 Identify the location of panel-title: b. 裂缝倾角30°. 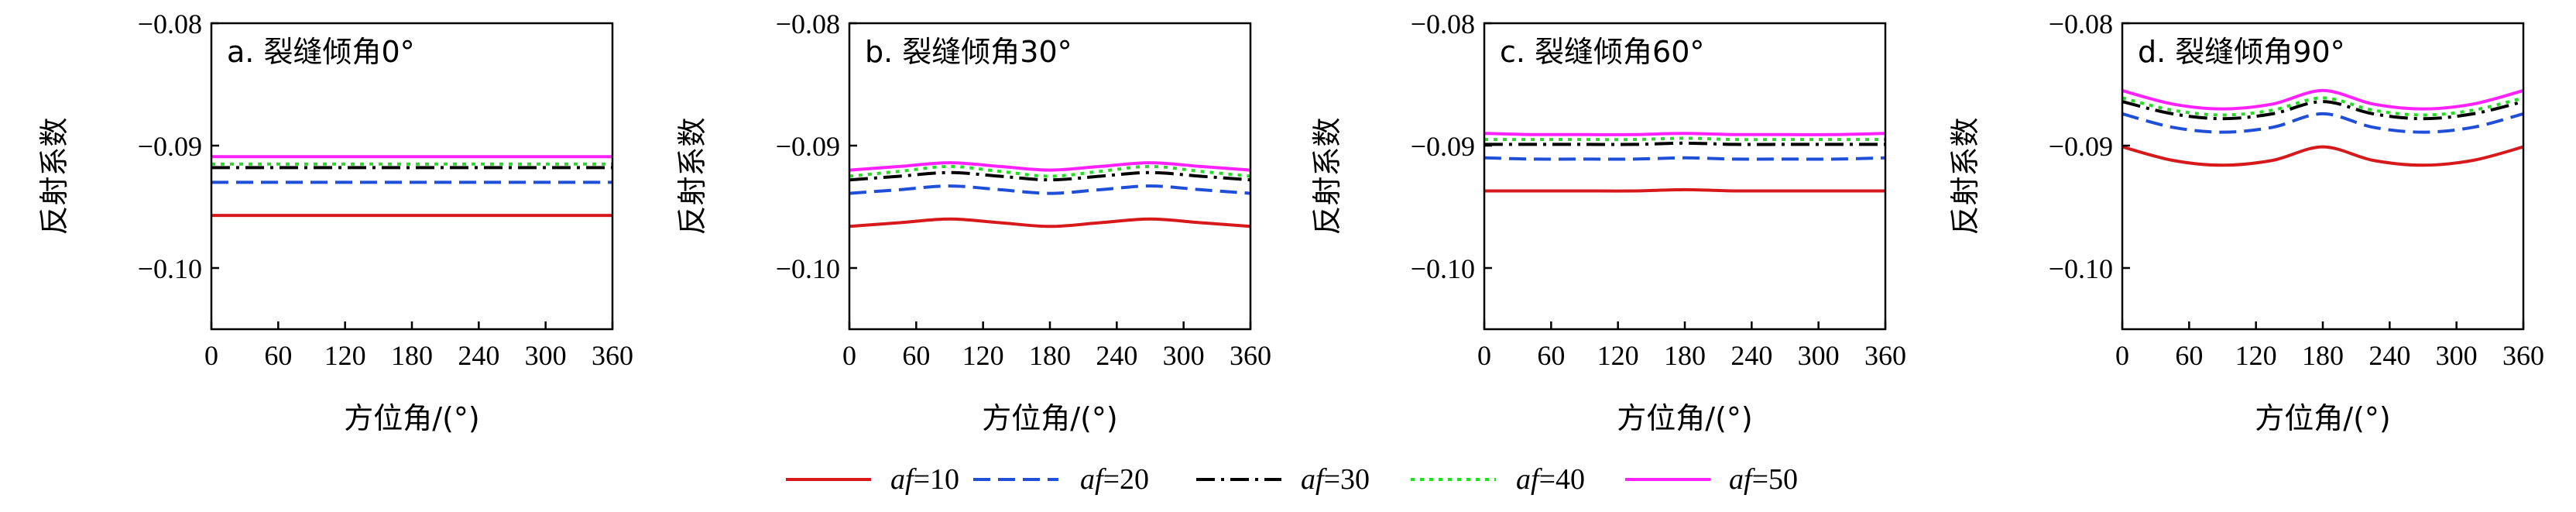
(968, 52).